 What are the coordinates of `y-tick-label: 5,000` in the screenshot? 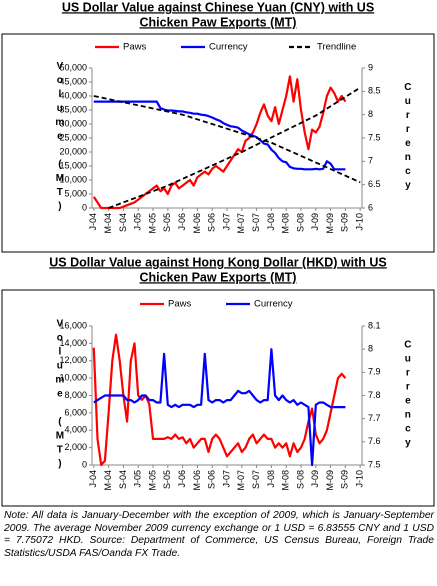 It's located at (75, 193).